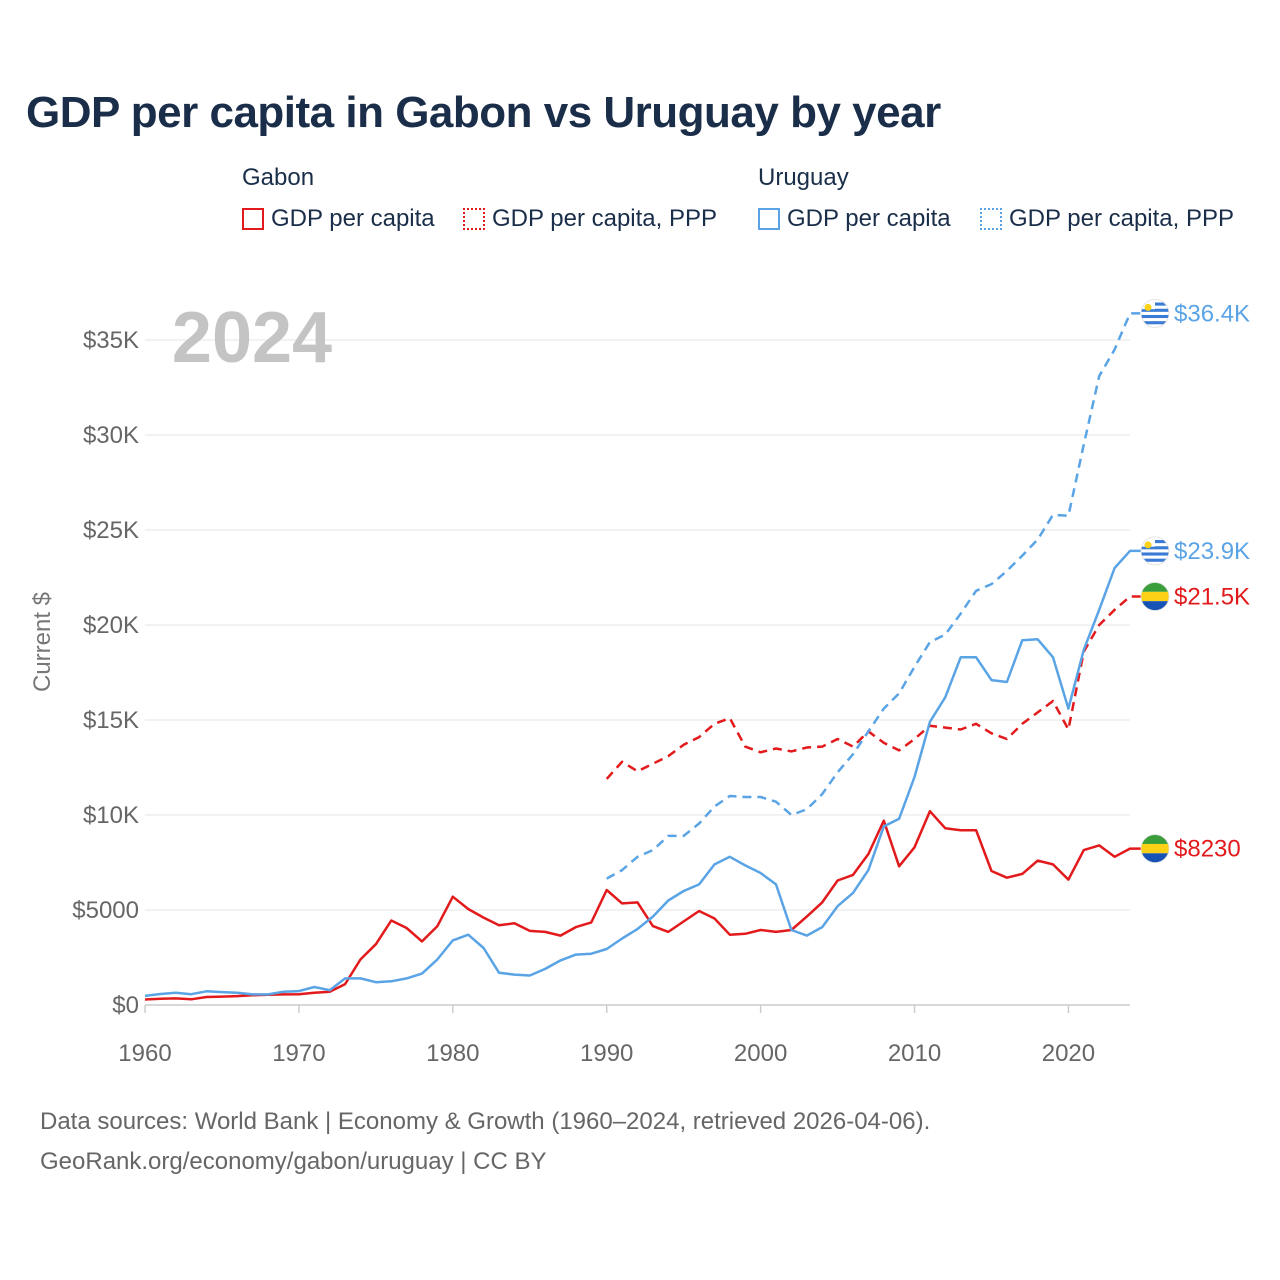  I want to click on end-label-uruguay: $23.9K, so click(1195, 551).